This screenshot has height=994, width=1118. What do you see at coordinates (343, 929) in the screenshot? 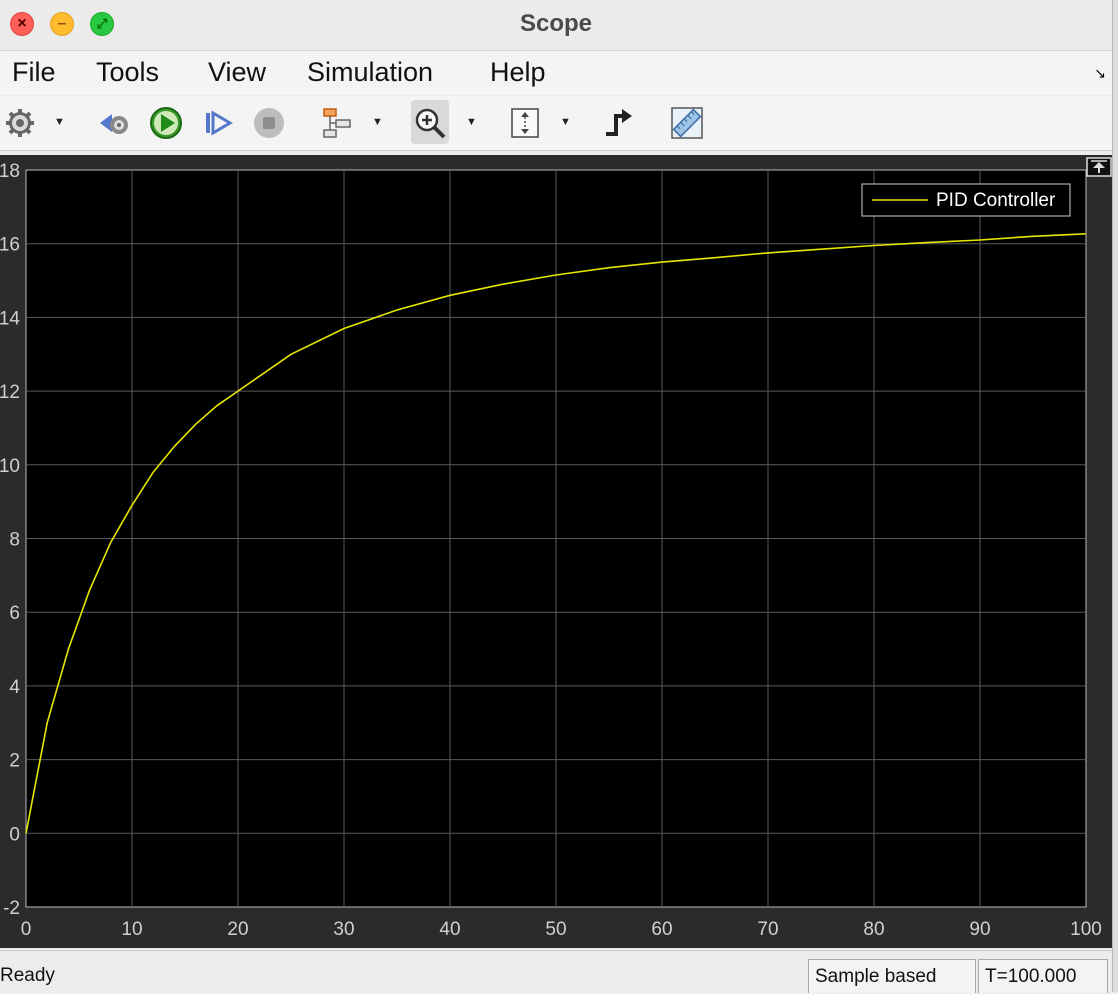
I see `x-tick-label: 30` at bounding box center [343, 929].